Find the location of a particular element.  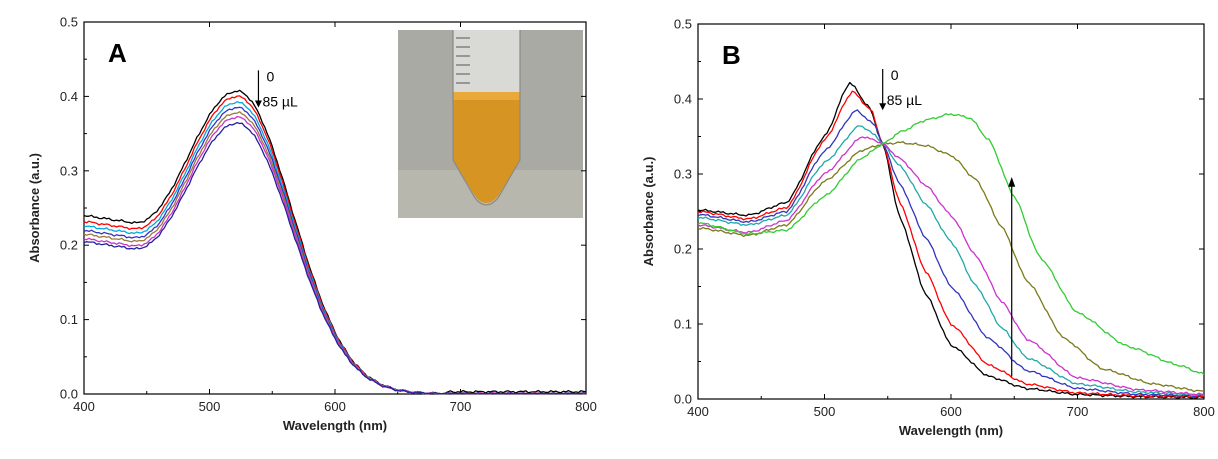

inset-photo is located at coordinates (490, 124).